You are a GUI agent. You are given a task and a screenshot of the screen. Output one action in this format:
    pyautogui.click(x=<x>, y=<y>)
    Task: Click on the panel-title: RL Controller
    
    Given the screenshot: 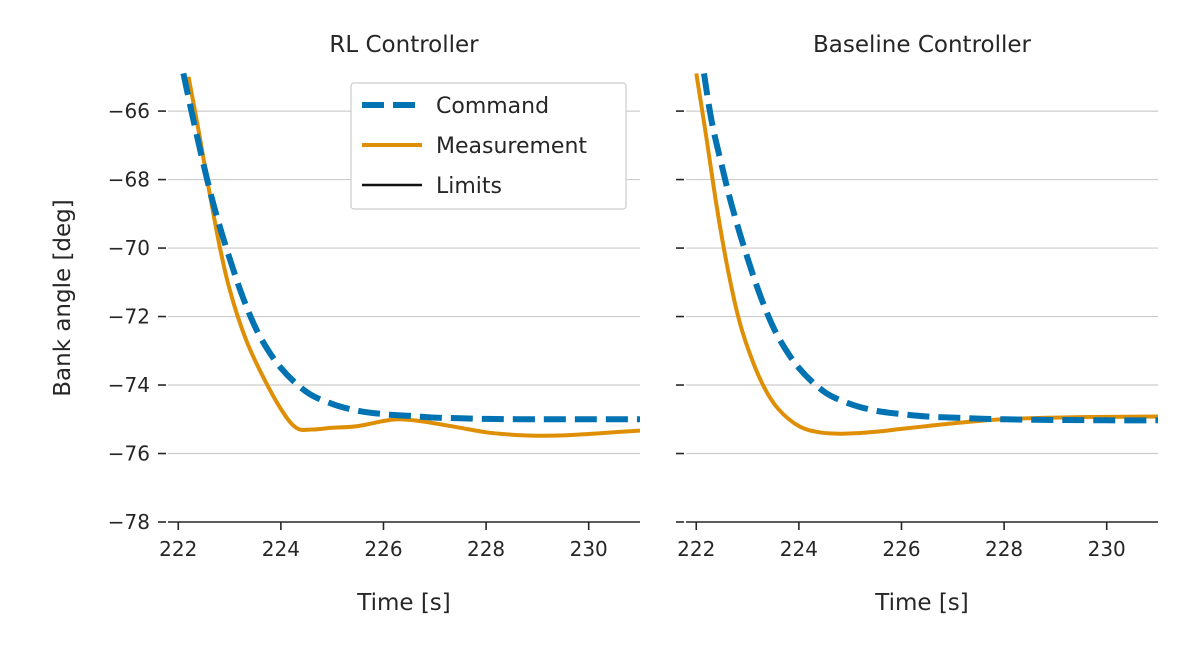 What is the action you would take?
    pyautogui.click(x=404, y=45)
    